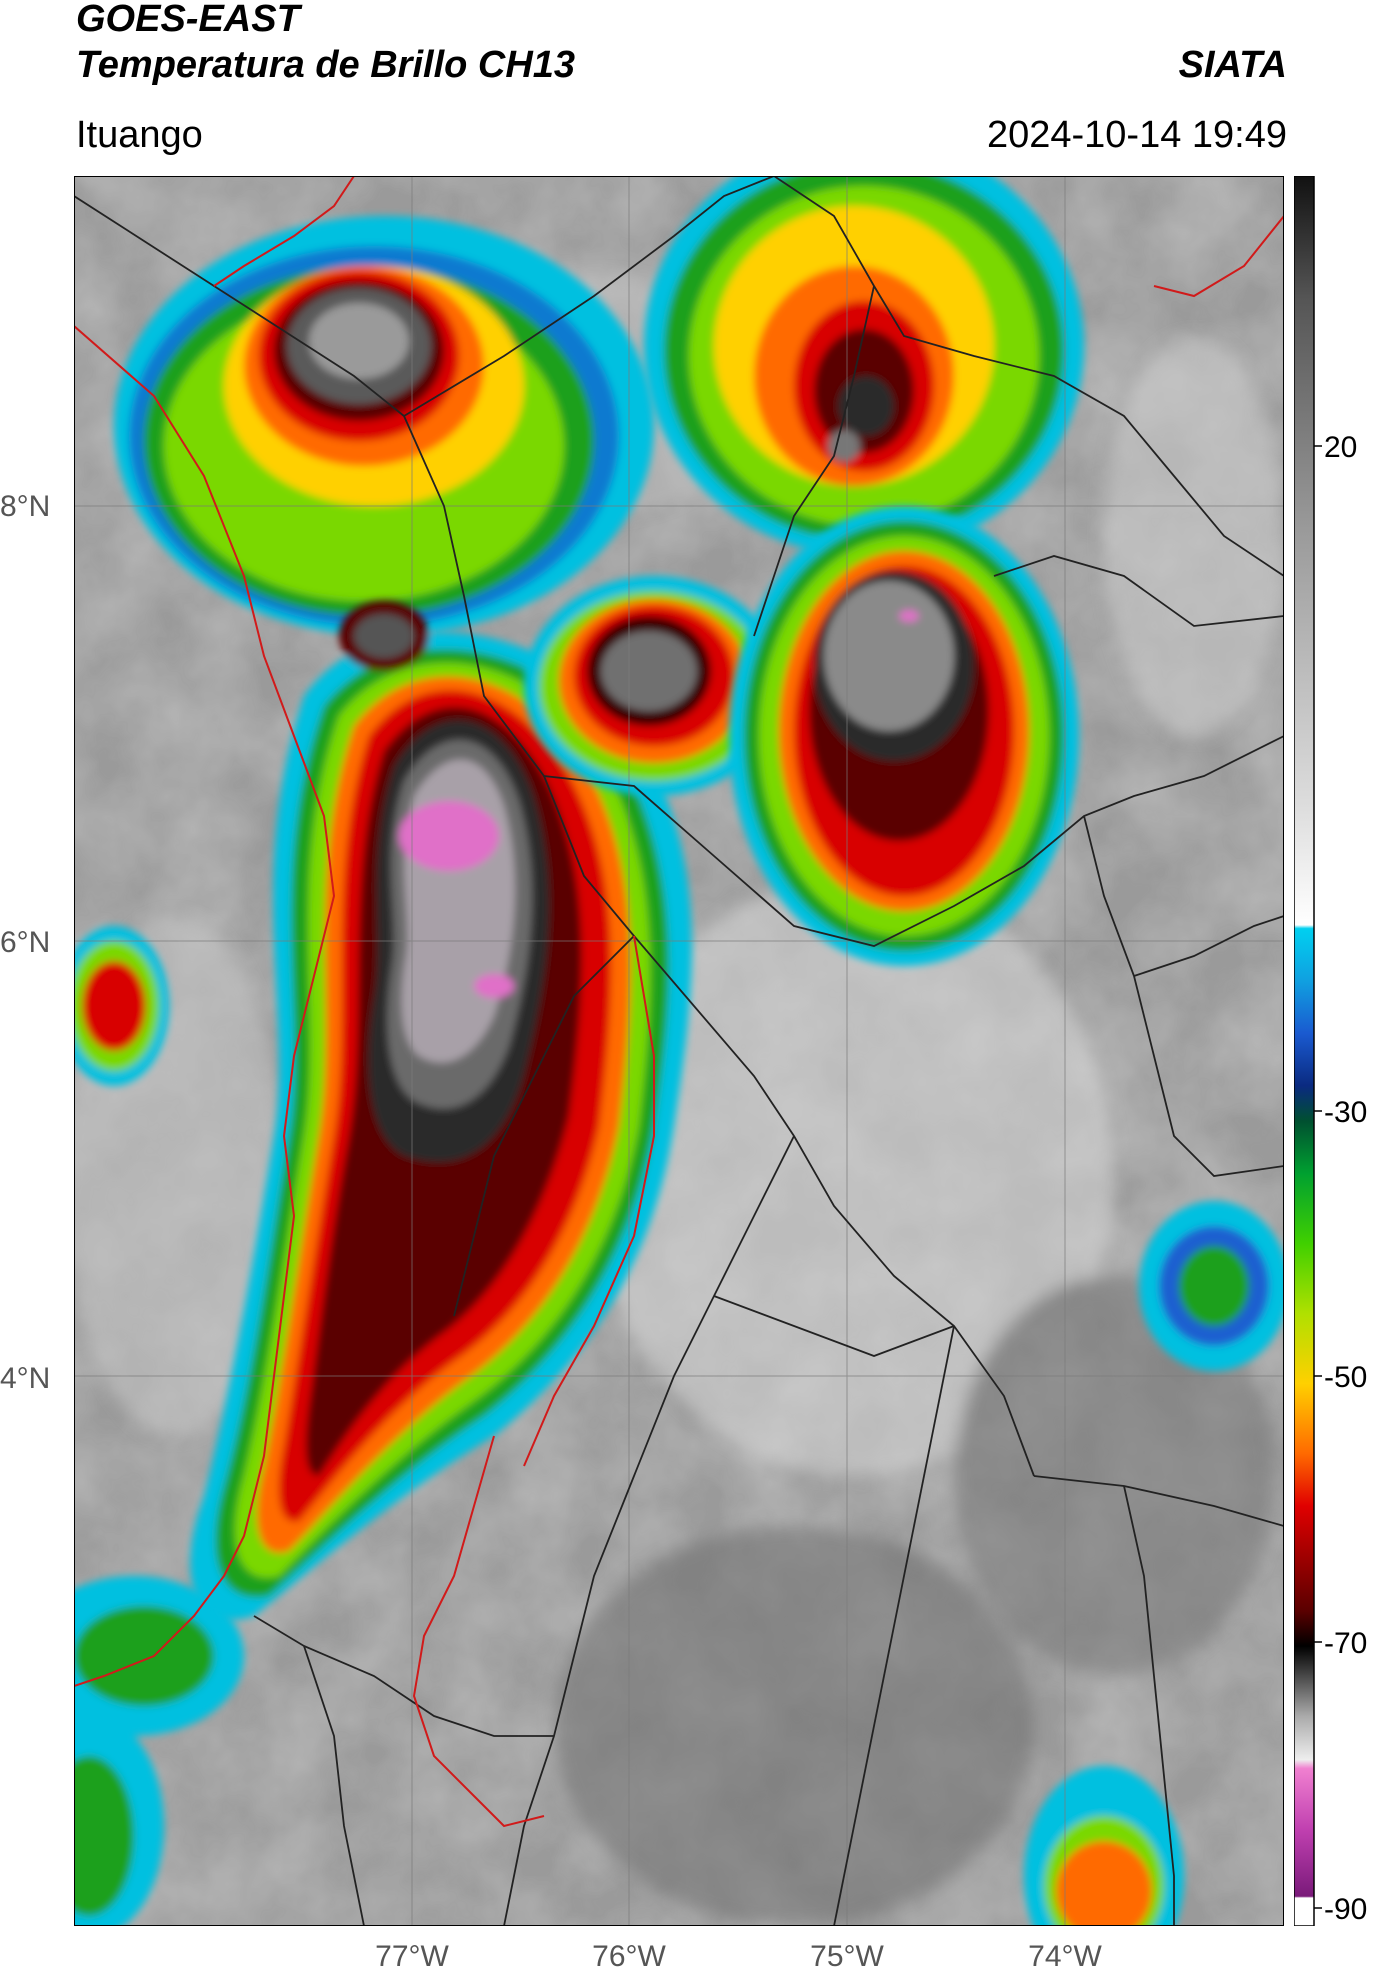 This screenshot has height=1981, width=1384. I want to click on lat-label-4n-outer: 4°N, so click(25, 1378).